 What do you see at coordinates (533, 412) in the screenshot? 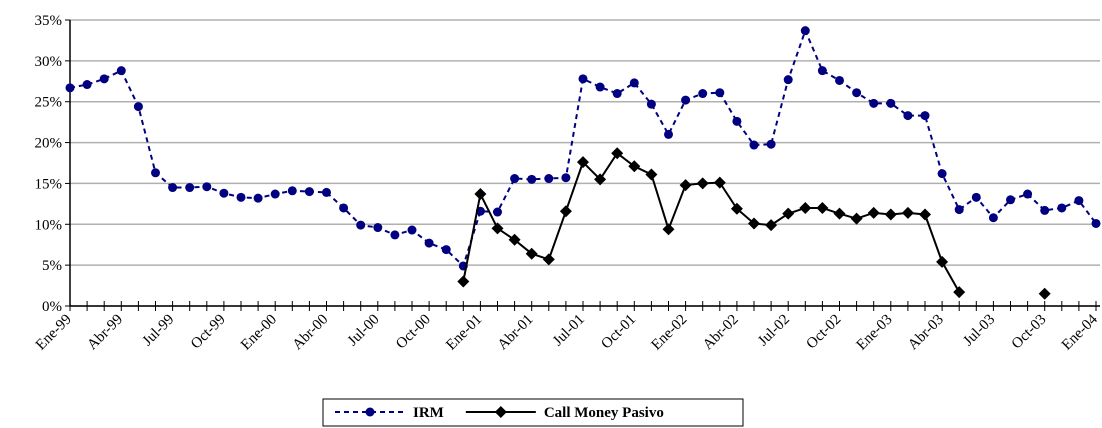
I see `legend: IRM Call Money Pasivo` at bounding box center [533, 412].